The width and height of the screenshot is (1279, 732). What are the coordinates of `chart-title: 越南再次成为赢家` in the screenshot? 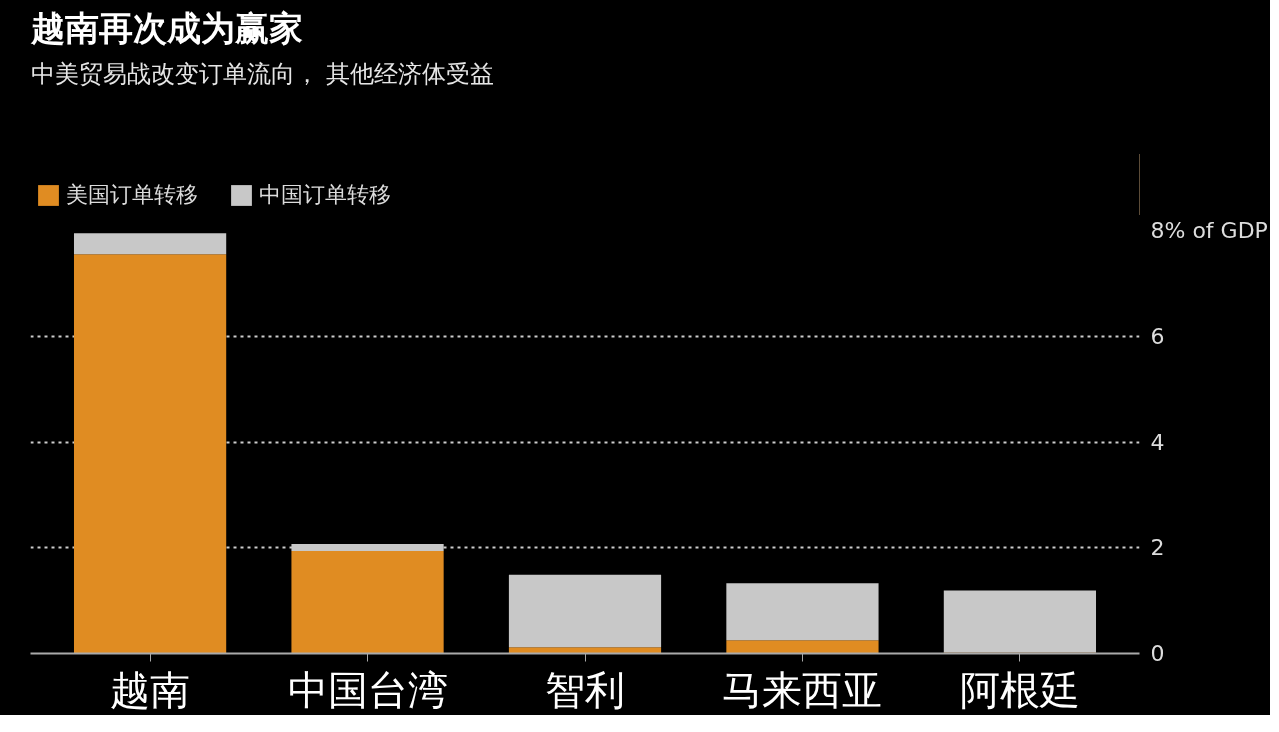 It's located at (166, 27).